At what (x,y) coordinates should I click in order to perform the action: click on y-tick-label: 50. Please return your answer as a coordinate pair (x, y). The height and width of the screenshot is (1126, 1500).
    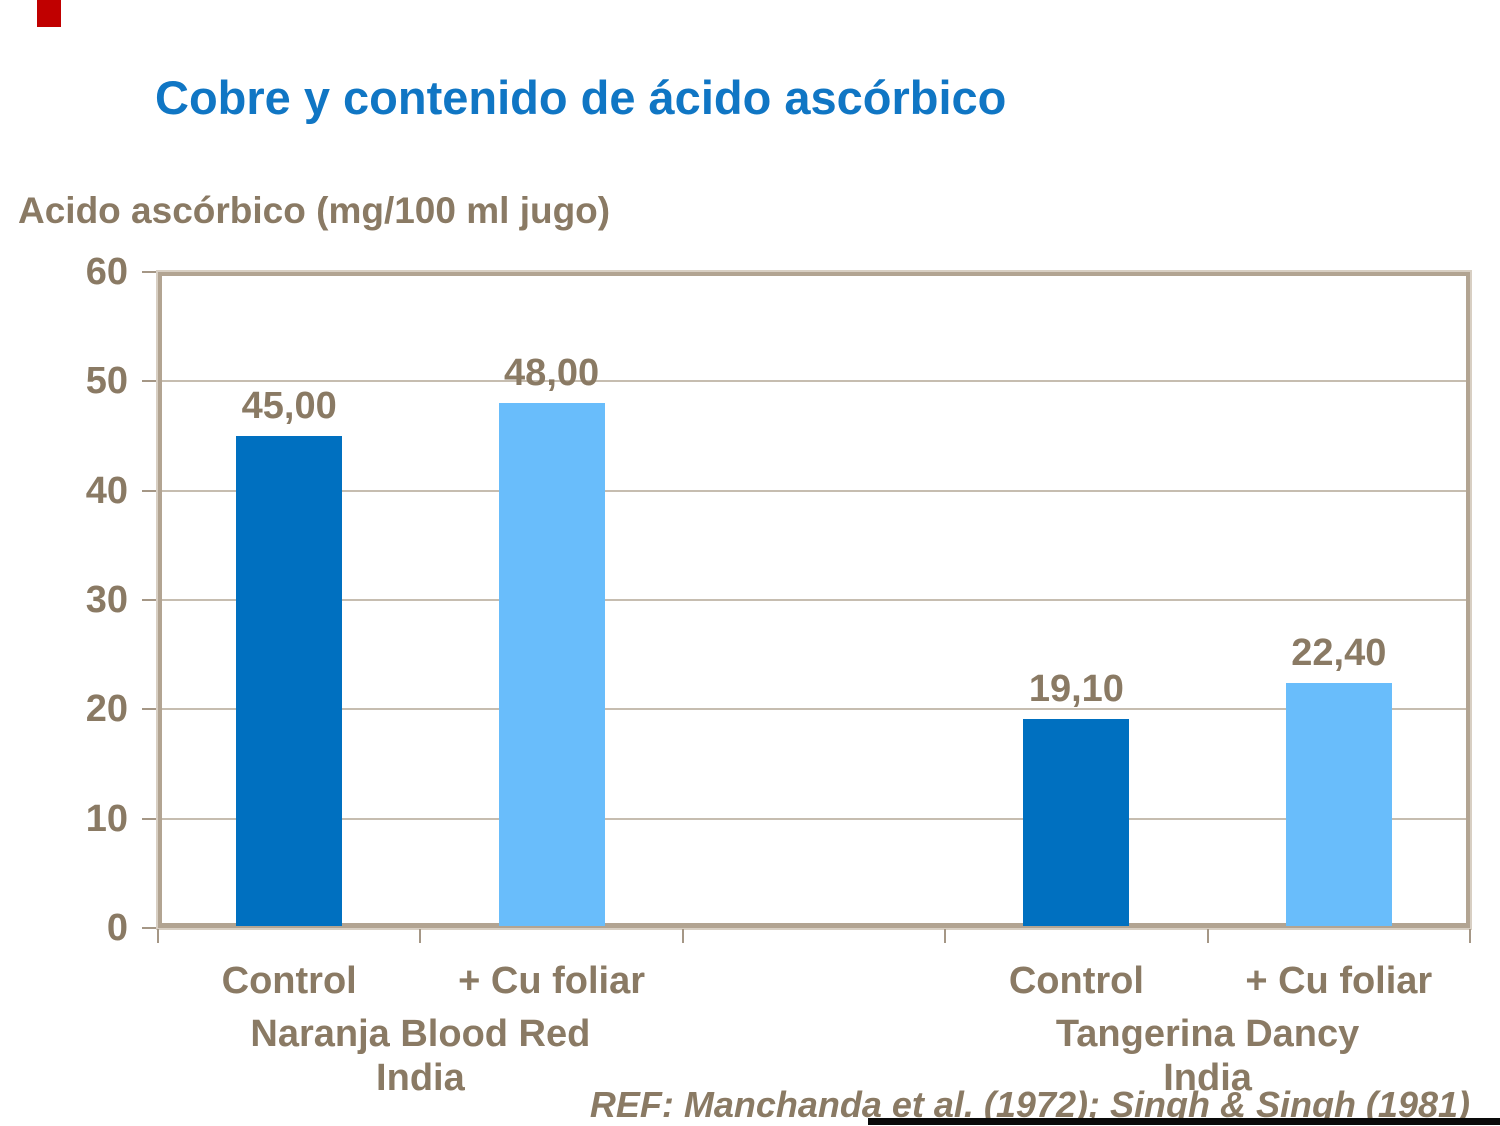
    Looking at the image, I should click on (106, 381).